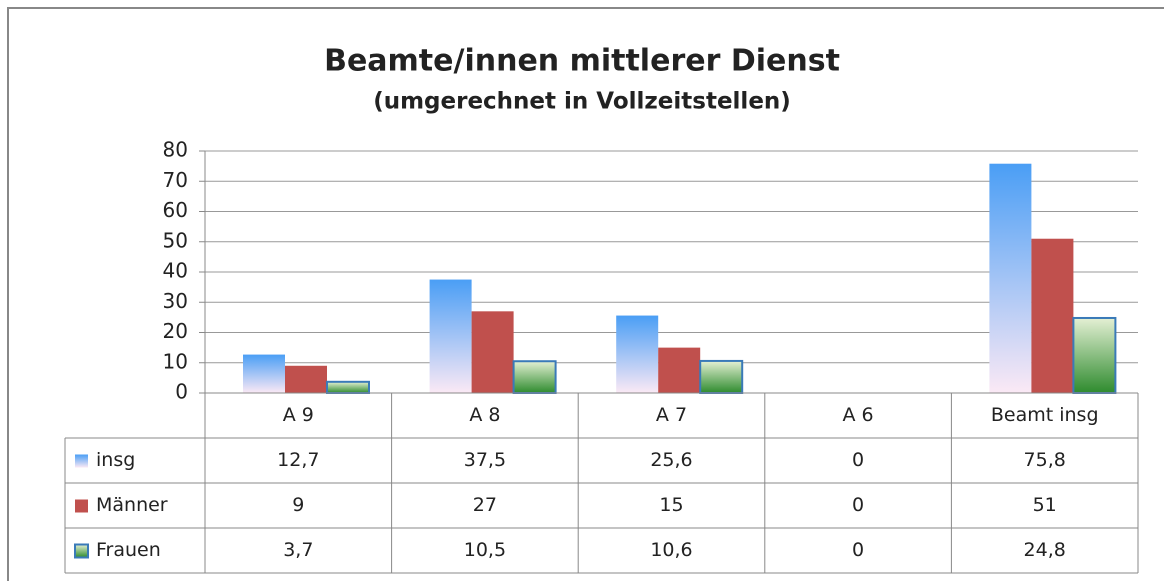  I want to click on x-tick-label: A 7, so click(671, 415).